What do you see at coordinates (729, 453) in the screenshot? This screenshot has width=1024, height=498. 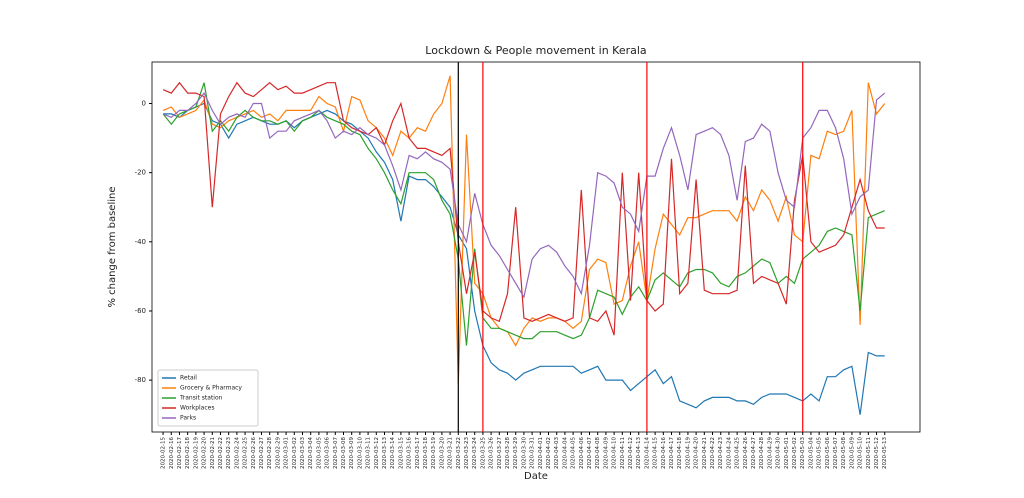 I see `x-tick-label: 2020-04-24` at bounding box center [729, 453].